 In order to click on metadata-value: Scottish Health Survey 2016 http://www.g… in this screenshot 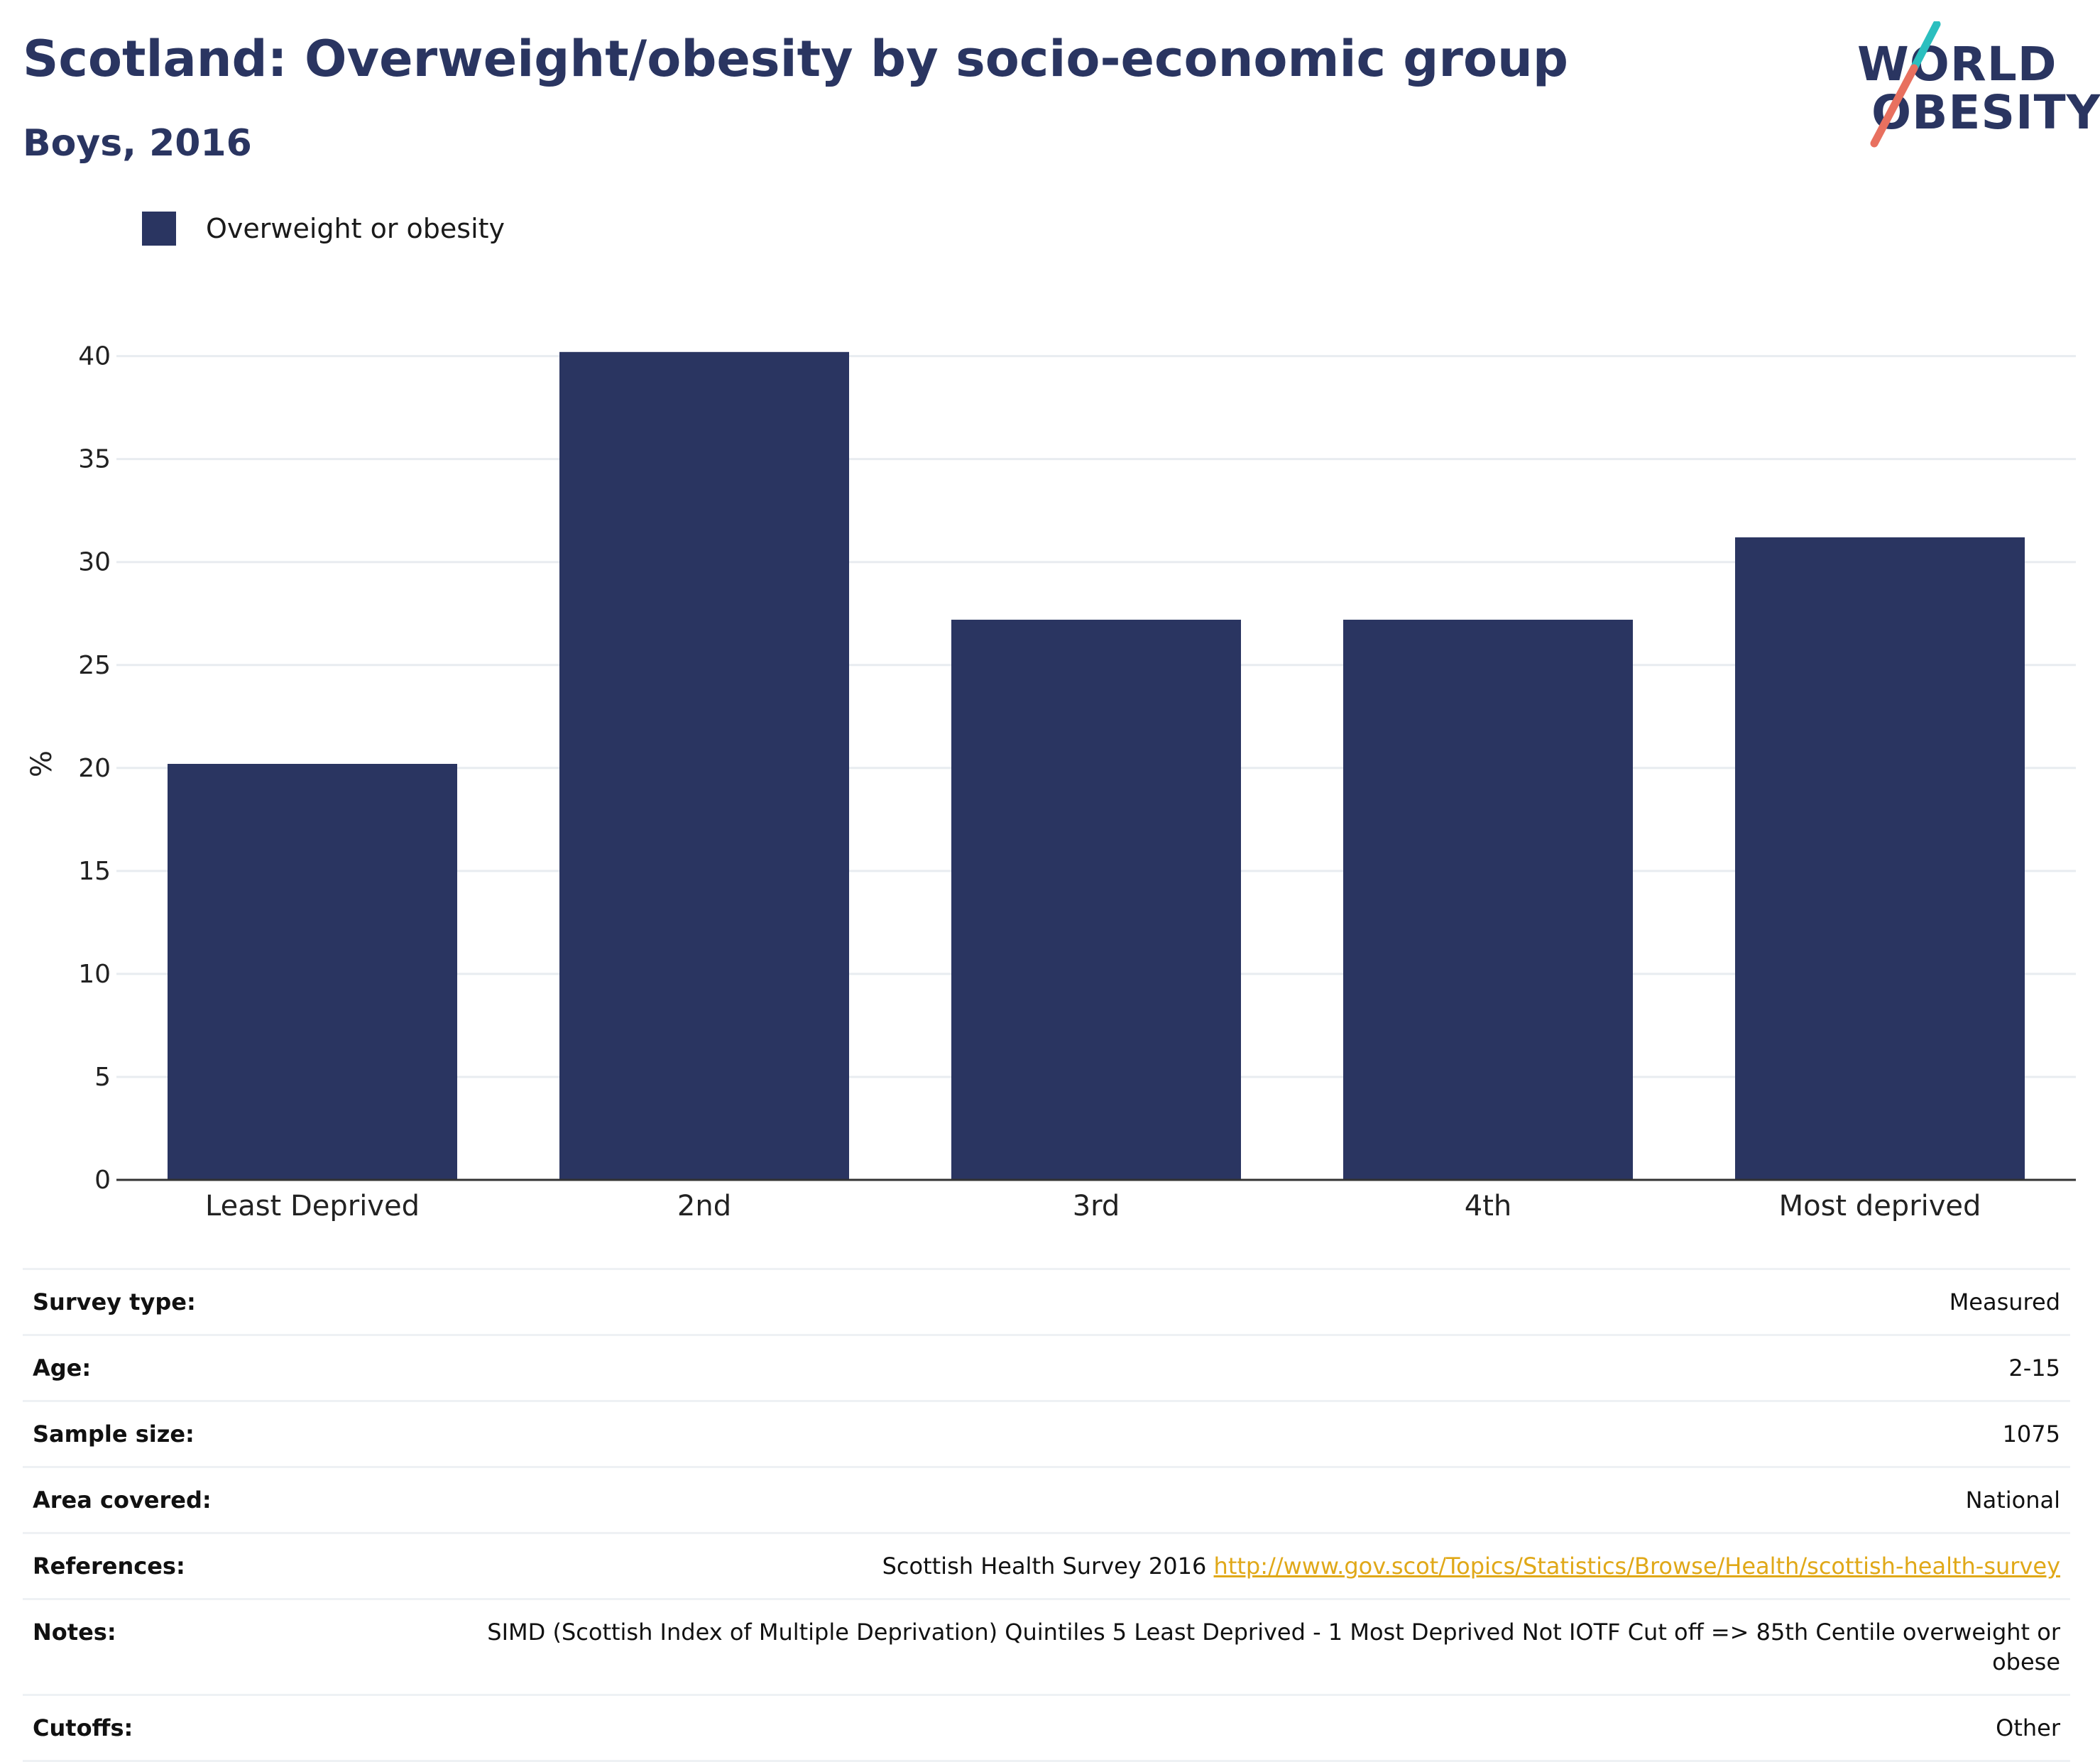, I will do `click(1471, 1566)`.